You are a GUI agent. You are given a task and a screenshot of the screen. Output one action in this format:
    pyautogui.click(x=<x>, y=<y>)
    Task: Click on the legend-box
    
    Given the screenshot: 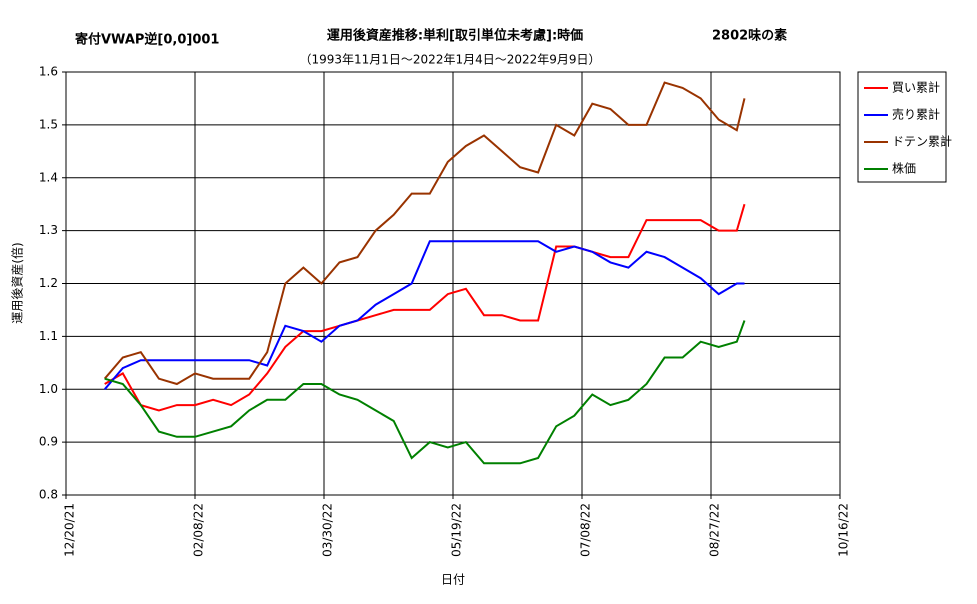 What is the action you would take?
    pyautogui.click(x=902, y=127)
    